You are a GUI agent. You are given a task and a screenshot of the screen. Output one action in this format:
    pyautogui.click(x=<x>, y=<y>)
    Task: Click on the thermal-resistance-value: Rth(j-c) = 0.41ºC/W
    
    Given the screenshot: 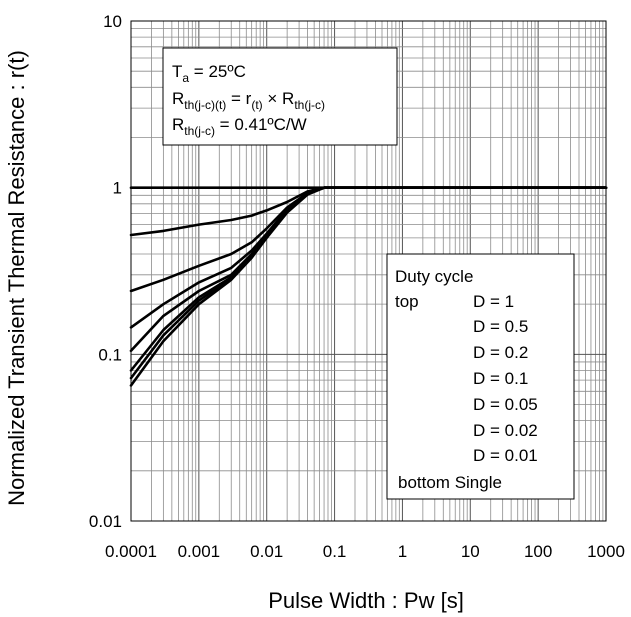 What is the action you would take?
    pyautogui.click(x=239, y=126)
    